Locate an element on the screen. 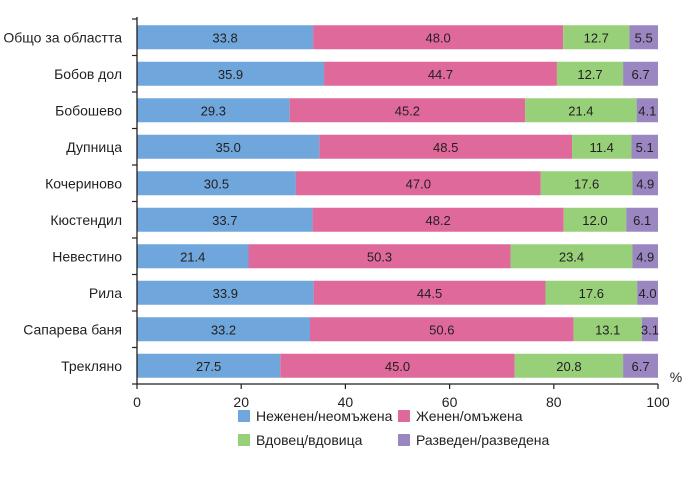 This screenshot has height=484, width=683. data-label: 29.3 is located at coordinates (213, 110).